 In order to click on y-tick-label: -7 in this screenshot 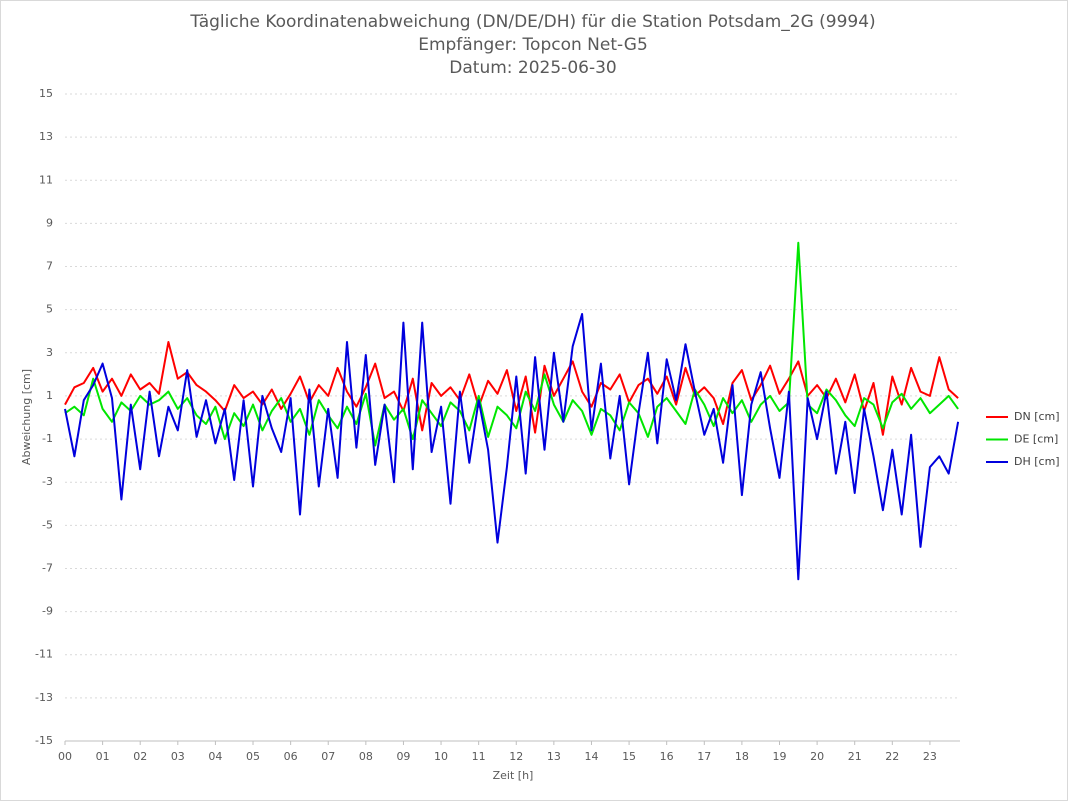, I will do `click(47, 567)`.